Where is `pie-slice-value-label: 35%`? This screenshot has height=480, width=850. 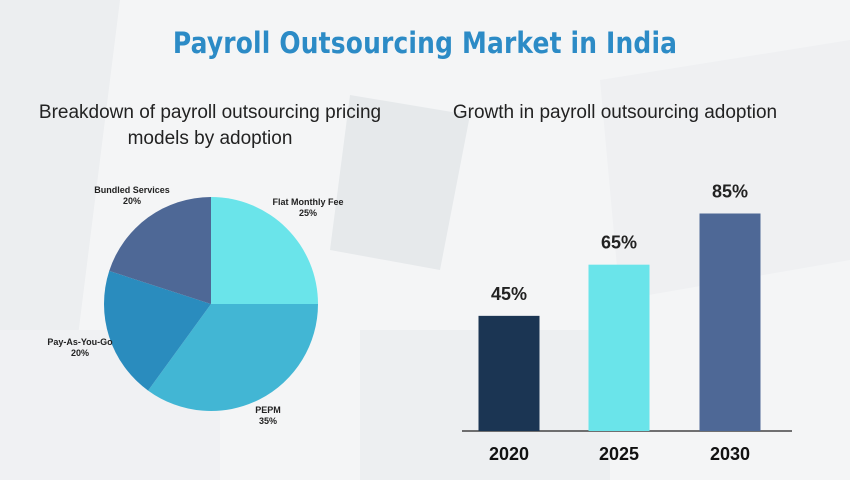 pie-slice-value-label: 35% is located at coordinates (268, 421).